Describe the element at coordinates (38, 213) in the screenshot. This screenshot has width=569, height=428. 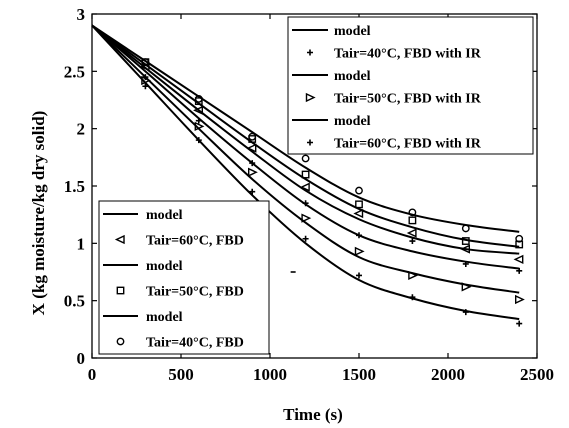
I see `y-axis-label: X (kg moisture/kg dry solid)` at that location.